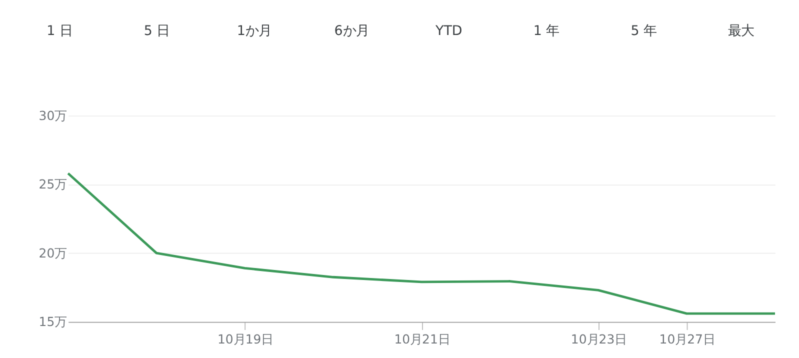 This screenshot has width=799, height=358. Describe the element at coordinates (422, 338) in the screenshot. I see `x-tick-label: 10月21日` at that location.